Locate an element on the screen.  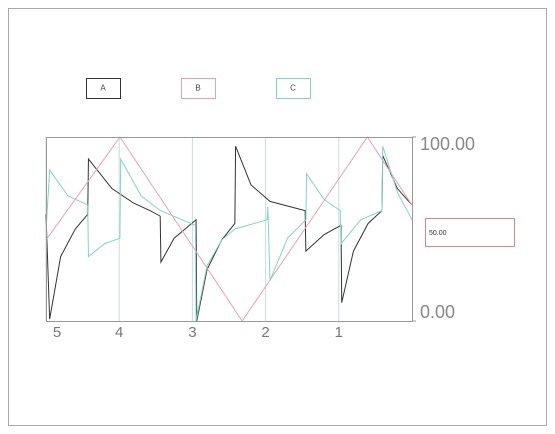
legend-label: A is located at coordinates (103, 88).